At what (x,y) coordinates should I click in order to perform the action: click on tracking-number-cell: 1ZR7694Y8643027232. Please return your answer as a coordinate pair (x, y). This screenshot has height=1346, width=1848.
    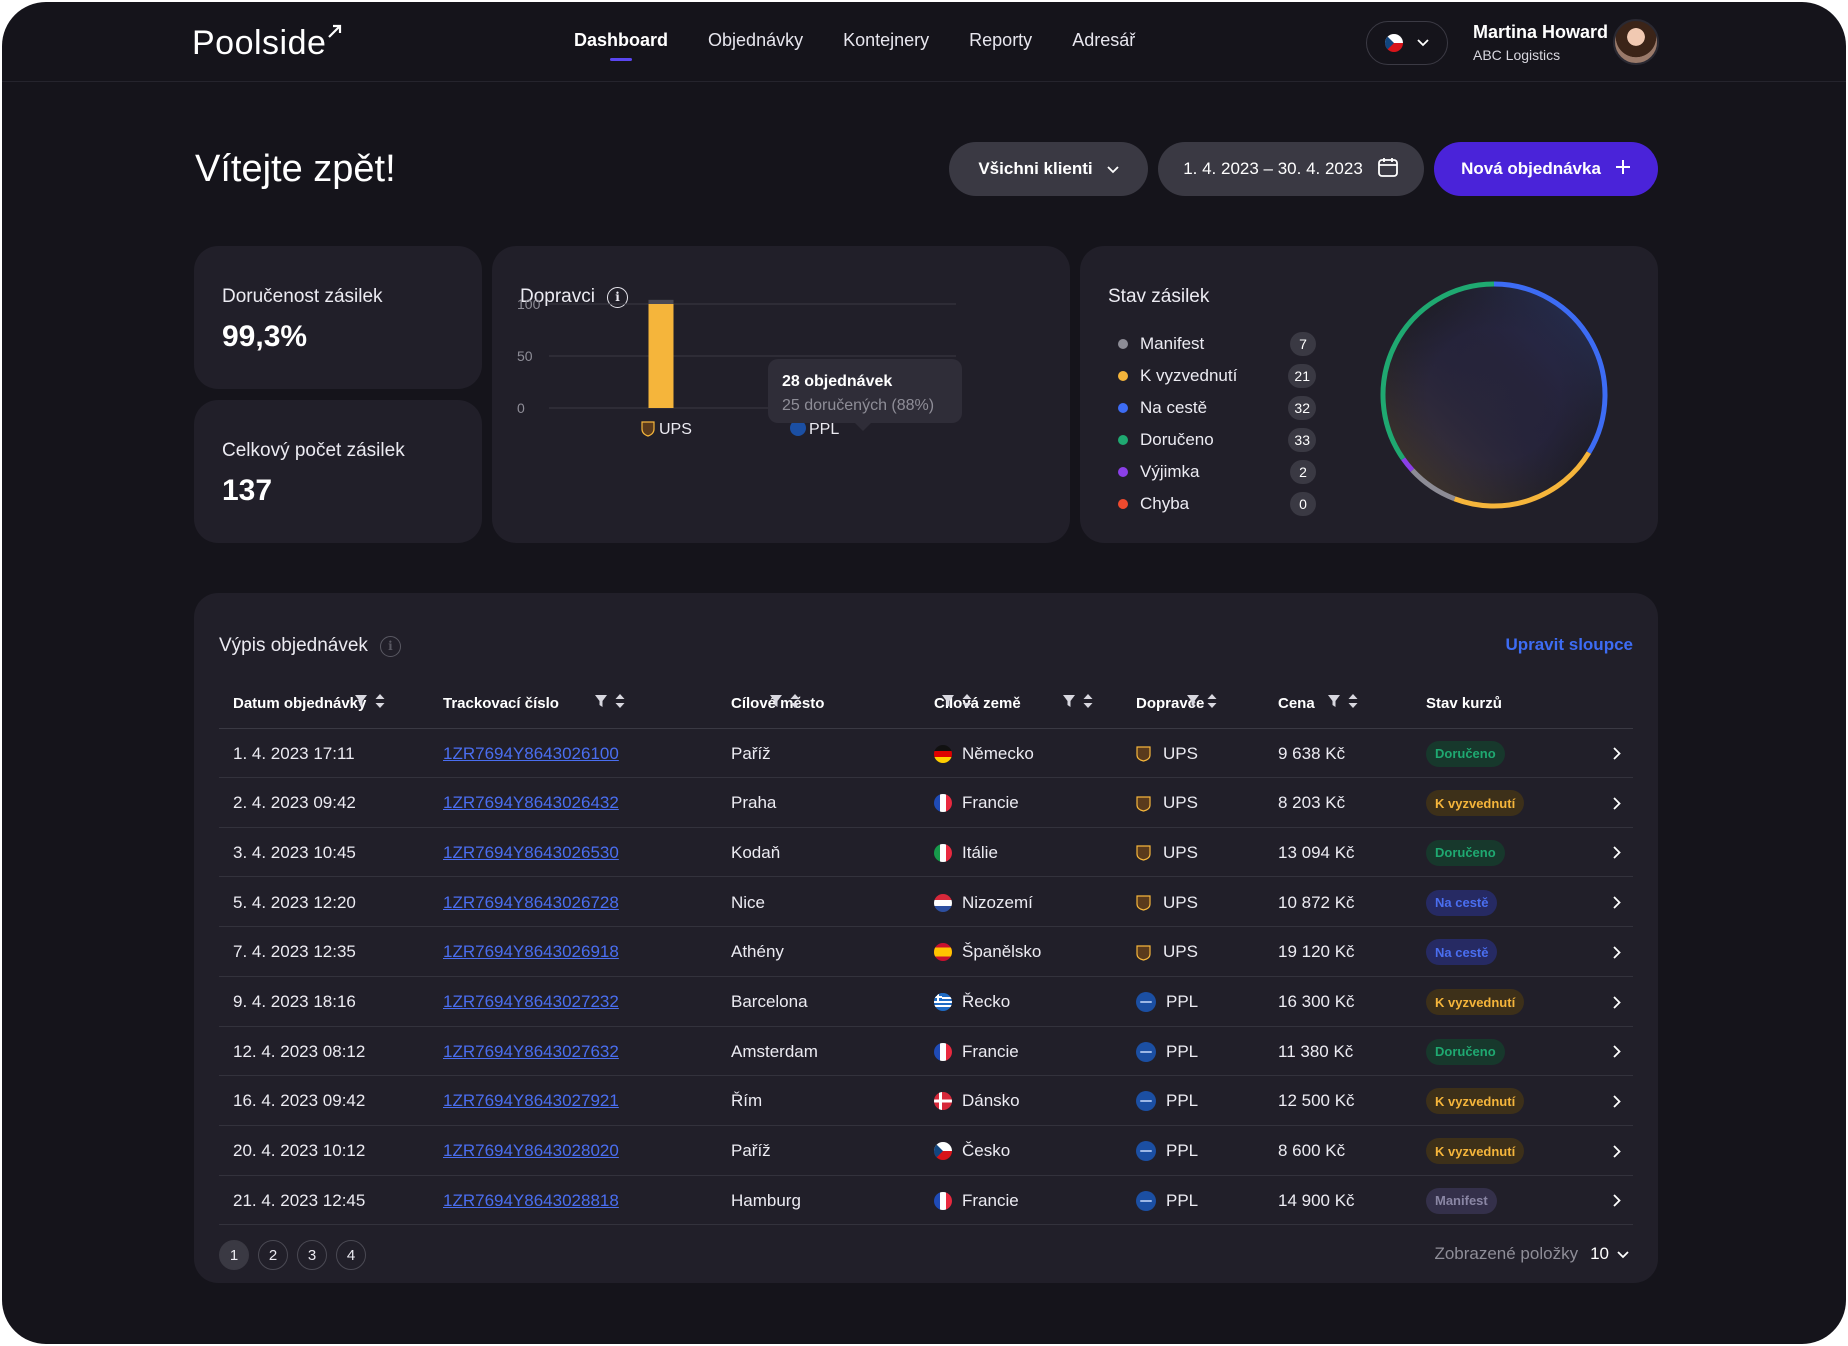
    Looking at the image, I should click on (531, 1002).